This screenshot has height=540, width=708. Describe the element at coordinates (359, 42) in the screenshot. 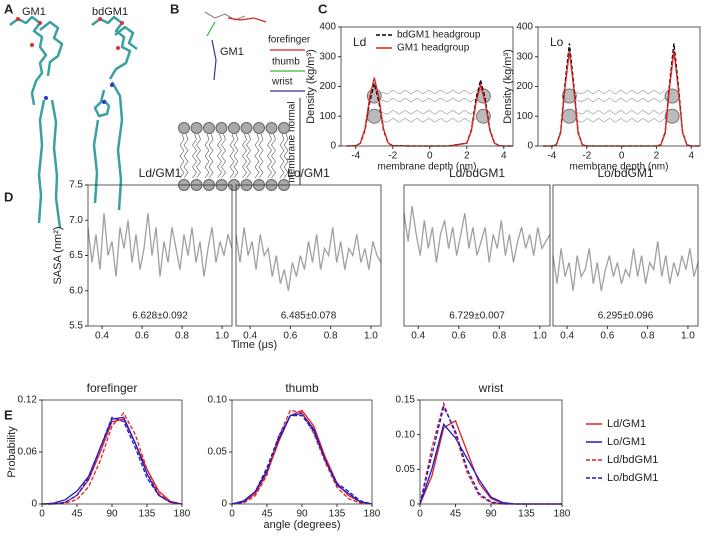

I see `annotation: Ld` at that location.